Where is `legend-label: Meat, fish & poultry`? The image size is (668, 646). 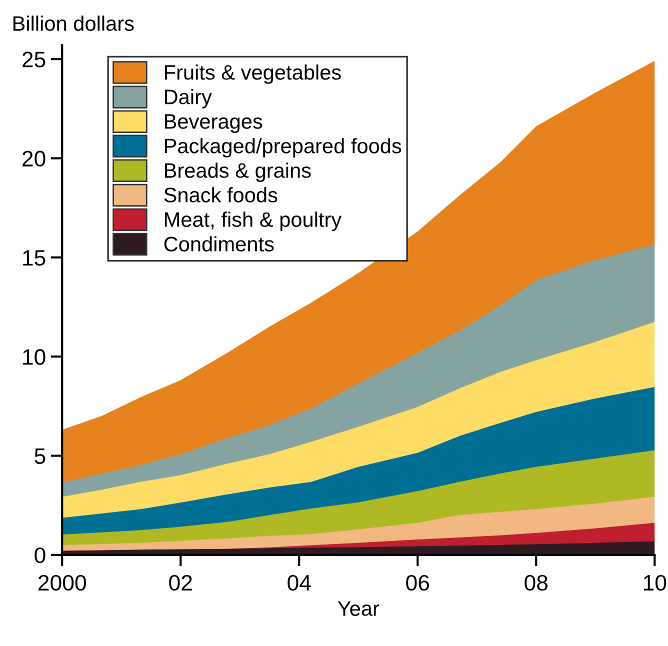
legend-label: Meat, fish & poultry is located at coordinates (253, 222).